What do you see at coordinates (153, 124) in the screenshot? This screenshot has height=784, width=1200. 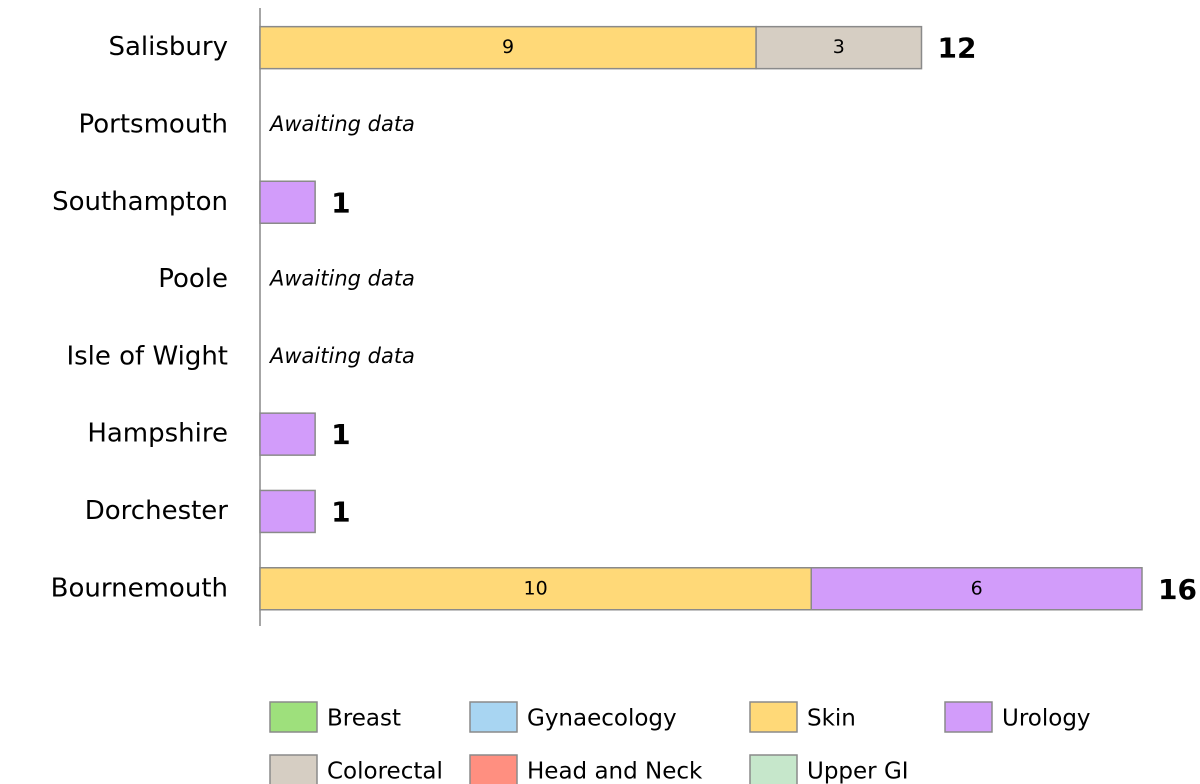 I see `category-label: Portsmouth` at bounding box center [153, 124].